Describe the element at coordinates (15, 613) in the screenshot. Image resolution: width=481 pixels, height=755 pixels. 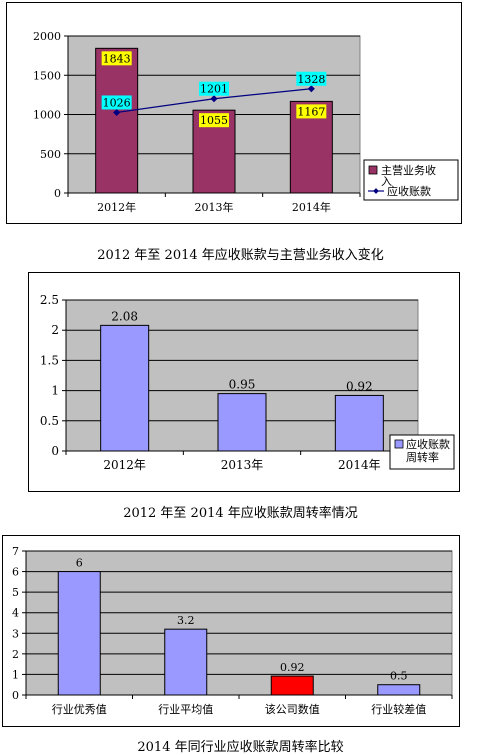
I see `y-tick-label: 4` at that location.